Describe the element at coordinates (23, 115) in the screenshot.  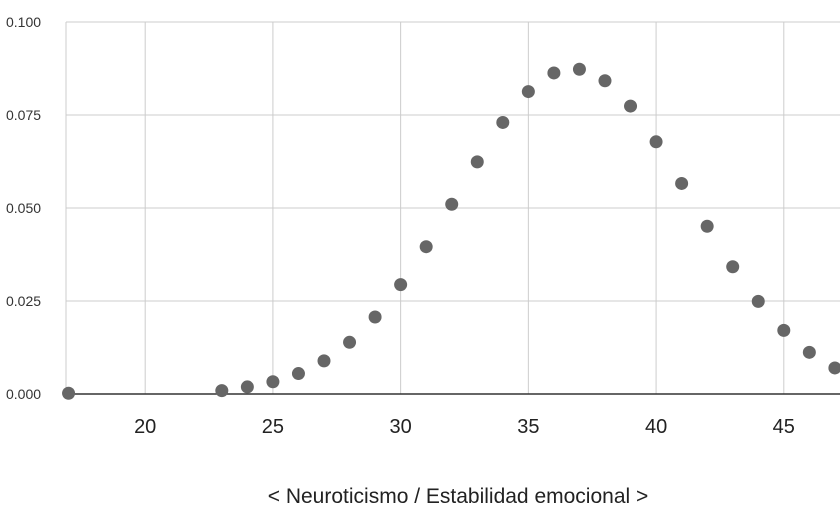
I see `y-tick-label: 0.075` at that location.